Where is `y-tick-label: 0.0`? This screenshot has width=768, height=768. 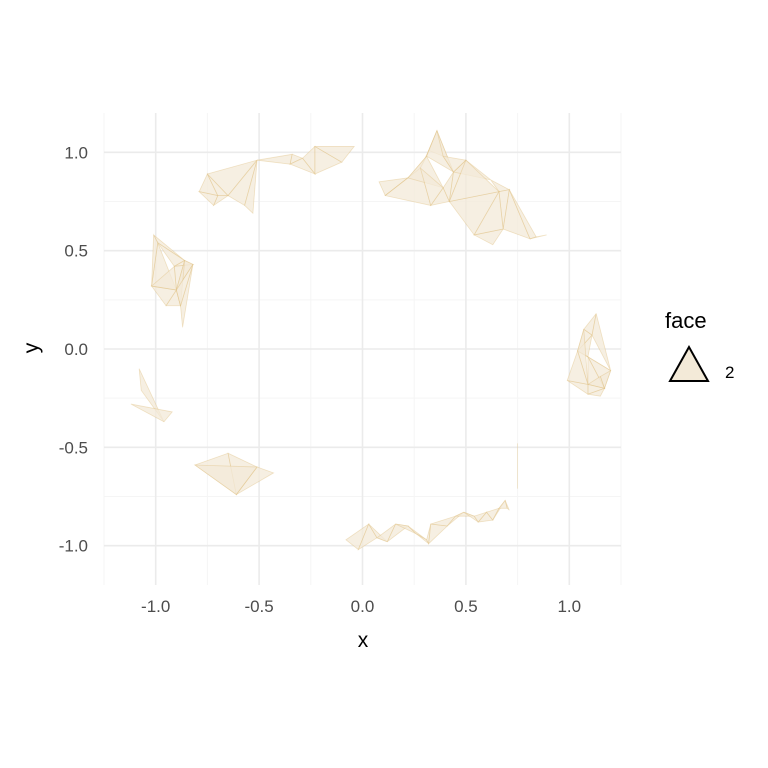 y-tick-label: 0.0 is located at coordinates (76, 349).